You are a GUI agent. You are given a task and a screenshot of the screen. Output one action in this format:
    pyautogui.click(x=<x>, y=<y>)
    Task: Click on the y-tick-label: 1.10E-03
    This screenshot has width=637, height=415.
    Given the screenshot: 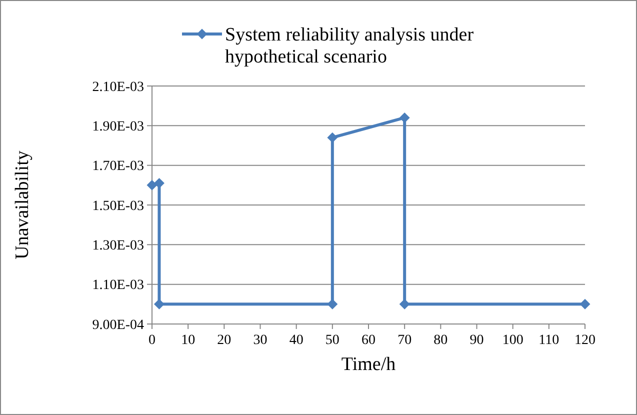 What is the action you would take?
    pyautogui.click(x=118, y=286)
    